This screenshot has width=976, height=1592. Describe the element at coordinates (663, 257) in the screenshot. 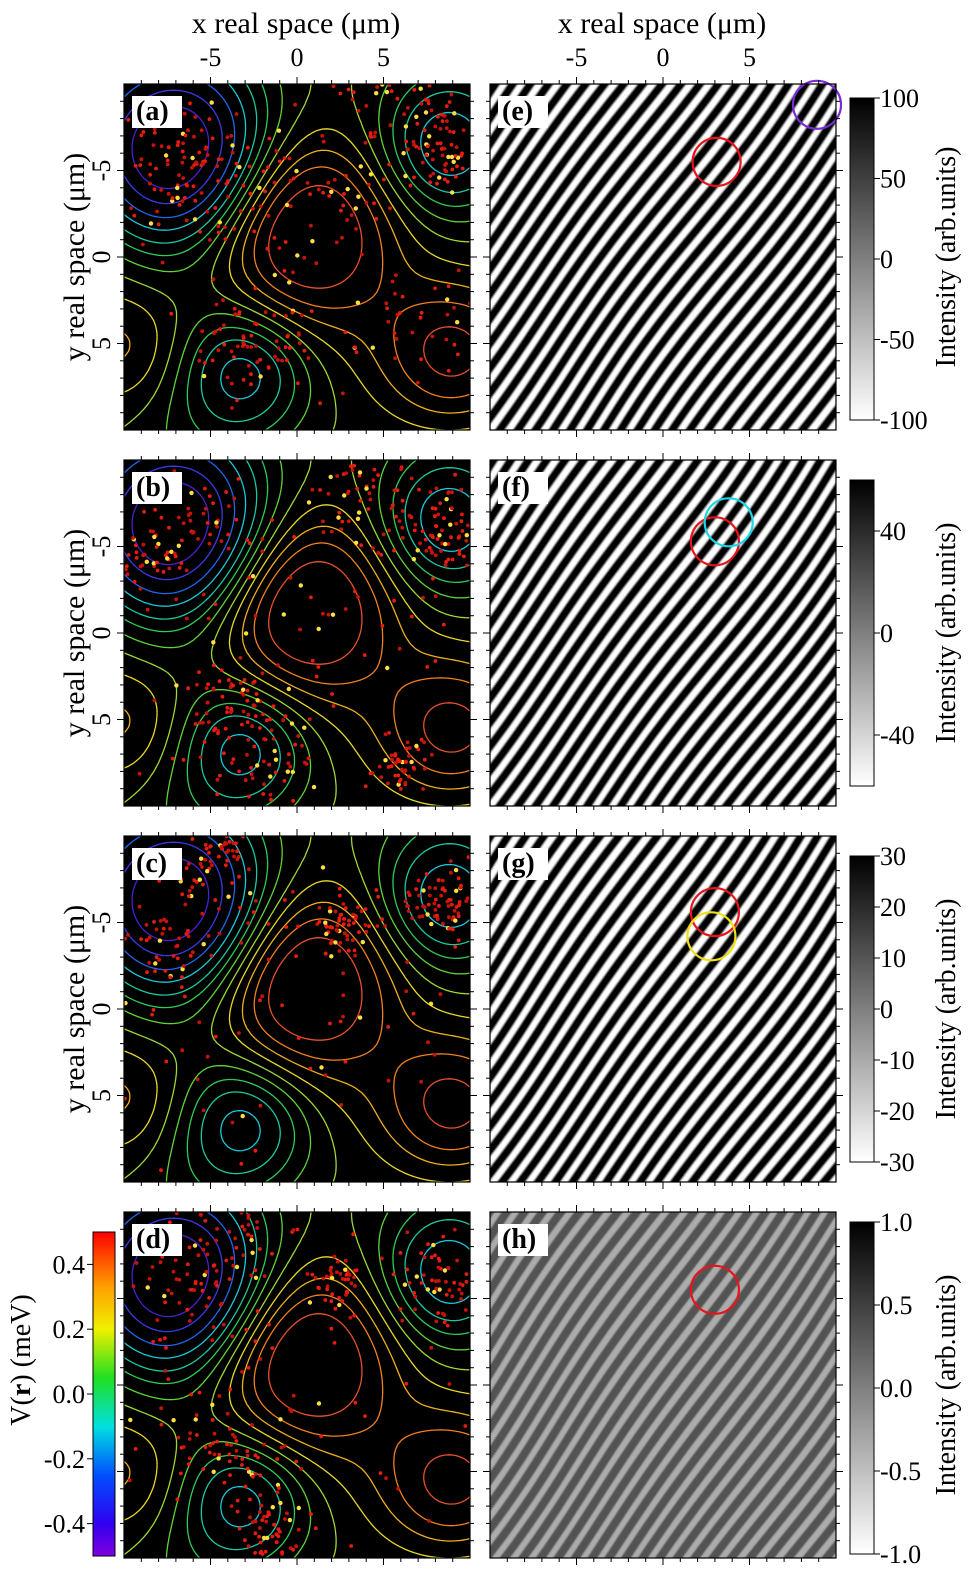

I see `interference-fringes` at that location.